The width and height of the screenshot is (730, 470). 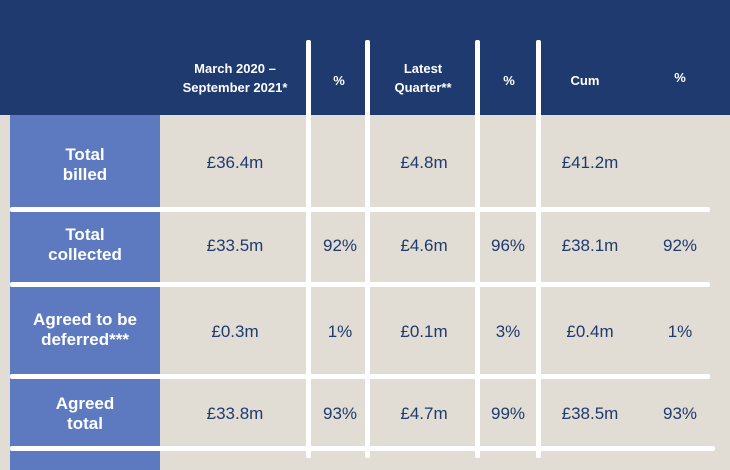 What do you see at coordinates (508, 245) in the screenshot?
I see `table-cell: 96%` at bounding box center [508, 245].